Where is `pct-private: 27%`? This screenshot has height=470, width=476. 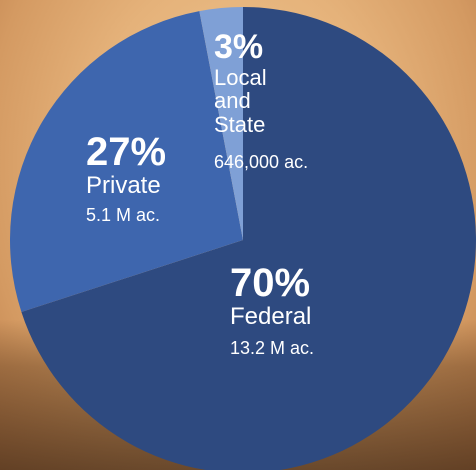
pct-private: 27% is located at coordinates (126, 152).